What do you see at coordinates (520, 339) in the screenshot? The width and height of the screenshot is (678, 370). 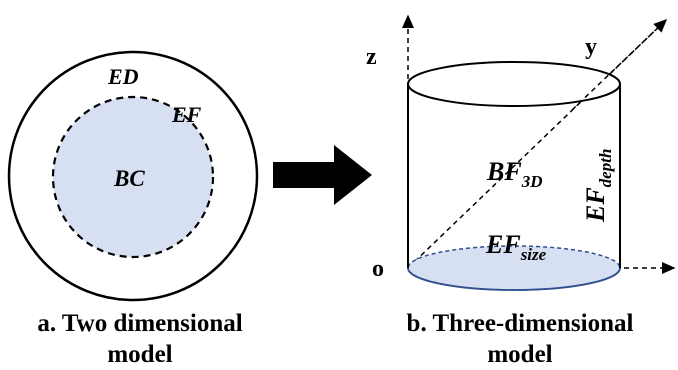 I see `caption-three-dimensional: b. Three-dimensional model` at bounding box center [520, 339].